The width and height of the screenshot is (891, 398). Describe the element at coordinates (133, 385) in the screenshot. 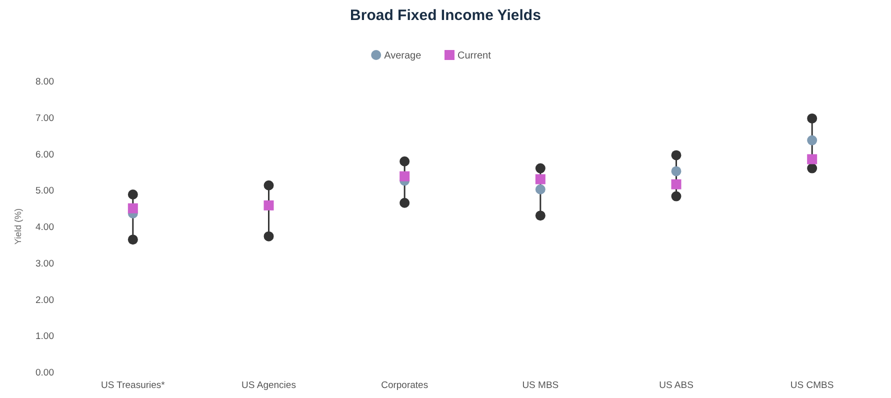

I see `x-tick-label: US Treasuries*` at that location.